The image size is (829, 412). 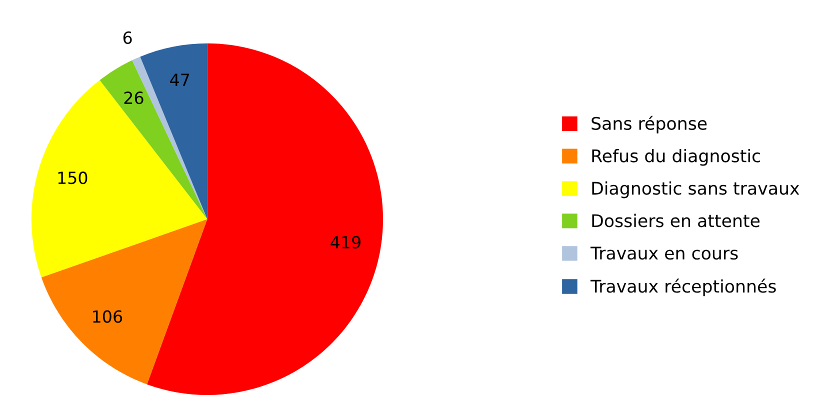 I want to click on data-label: 106, so click(x=107, y=316).